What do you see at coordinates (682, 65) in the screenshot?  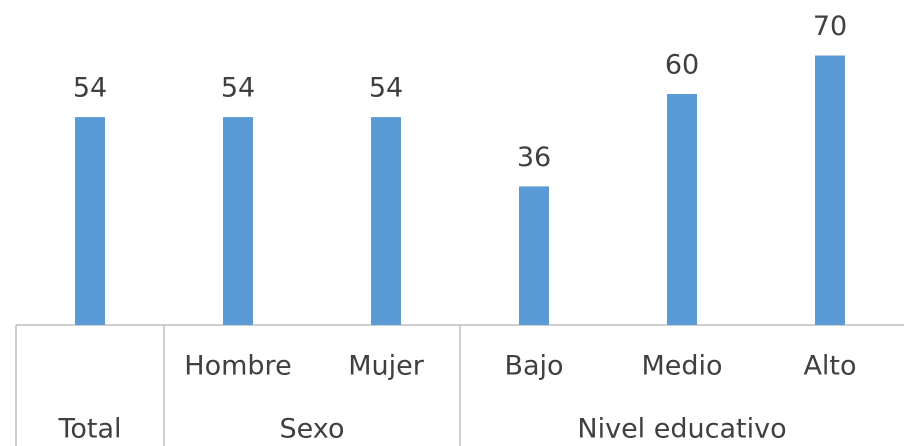 I see `data-label: 60` at bounding box center [682, 65].